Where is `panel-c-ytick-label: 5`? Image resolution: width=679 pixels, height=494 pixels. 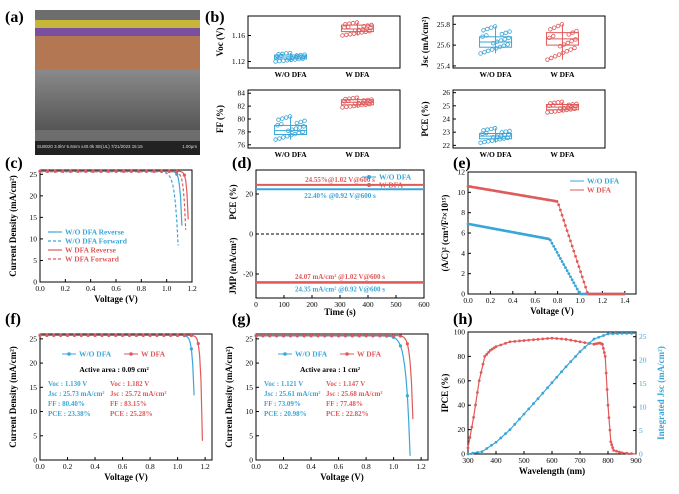
panel-c-ytick-label: 5 is located at coordinates (35, 260).